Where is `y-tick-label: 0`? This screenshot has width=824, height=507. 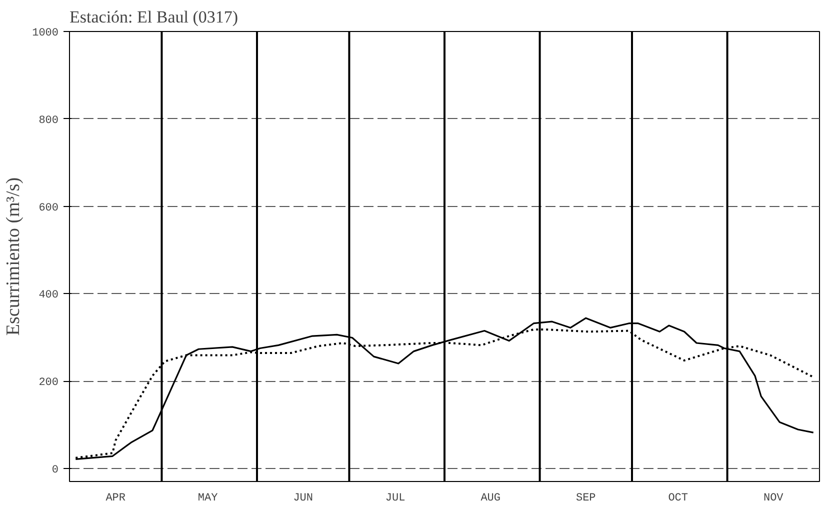 y-tick-label: 0 is located at coordinates (55, 470).